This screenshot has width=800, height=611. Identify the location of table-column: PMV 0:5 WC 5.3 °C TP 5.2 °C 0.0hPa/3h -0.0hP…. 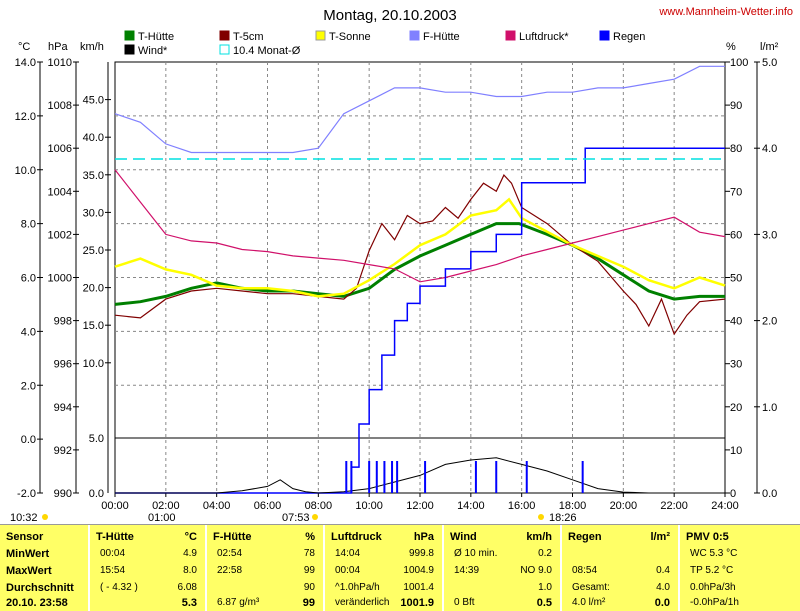
(739, 568).